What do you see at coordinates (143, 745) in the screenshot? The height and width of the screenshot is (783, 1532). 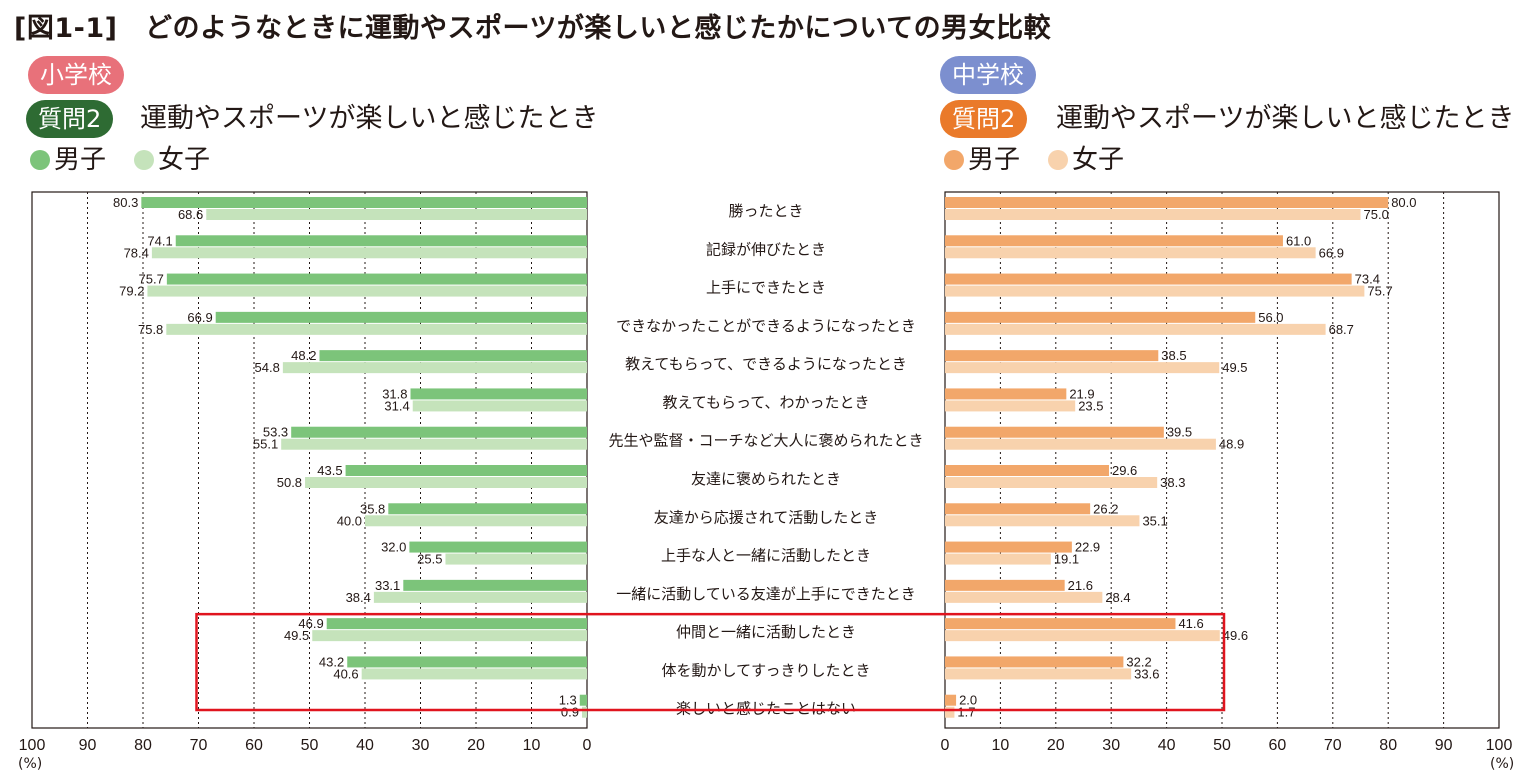 I see `left-x-tick-label: 80` at bounding box center [143, 745].